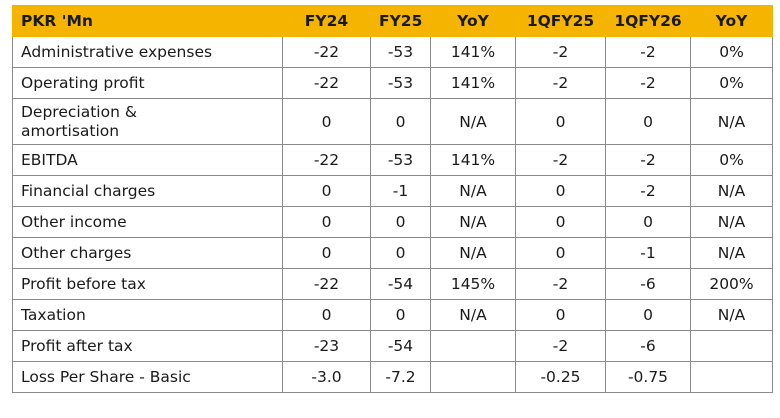  I want to click on row-label: Taxation, so click(147, 315).